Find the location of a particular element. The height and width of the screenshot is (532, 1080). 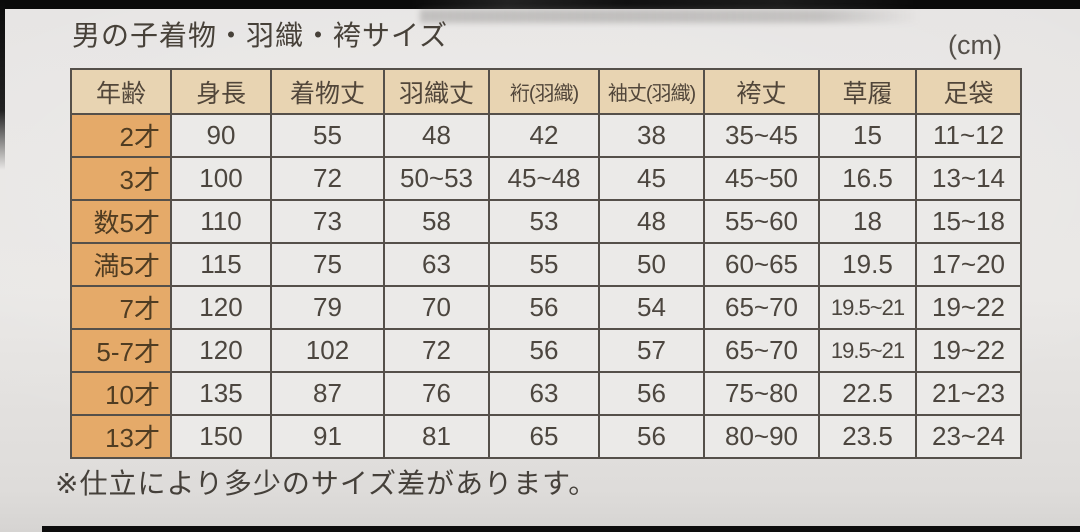

size-cell: 45~50 is located at coordinates (761, 178).